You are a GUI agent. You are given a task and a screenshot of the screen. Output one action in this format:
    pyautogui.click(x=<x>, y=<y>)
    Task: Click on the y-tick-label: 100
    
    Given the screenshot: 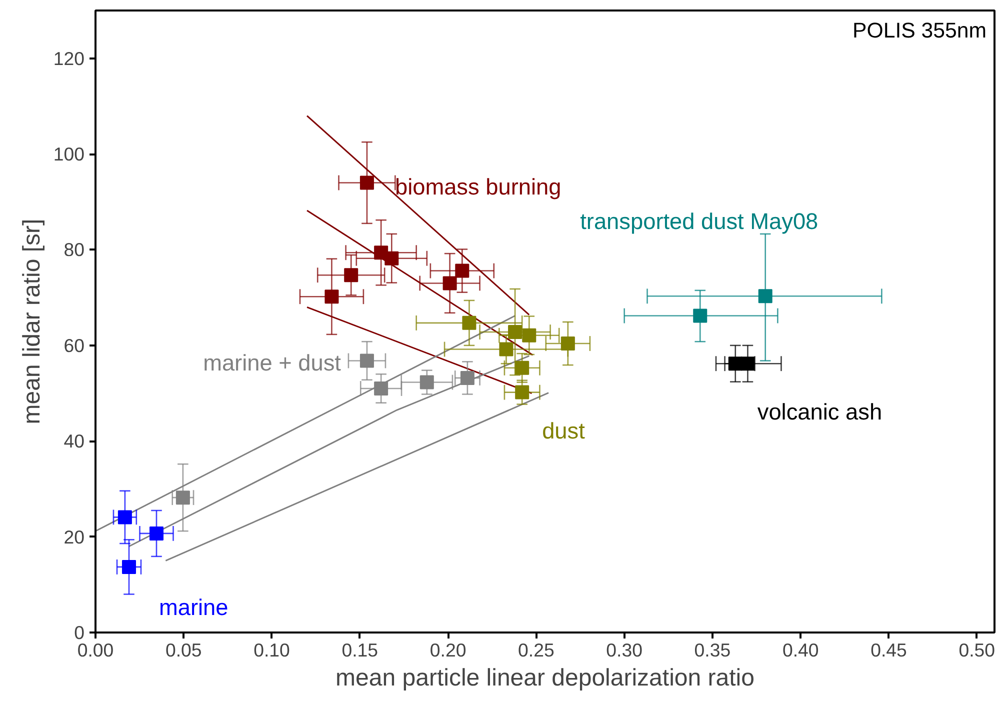 What is the action you would take?
    pyautogui.click(x=69, y=154)
    